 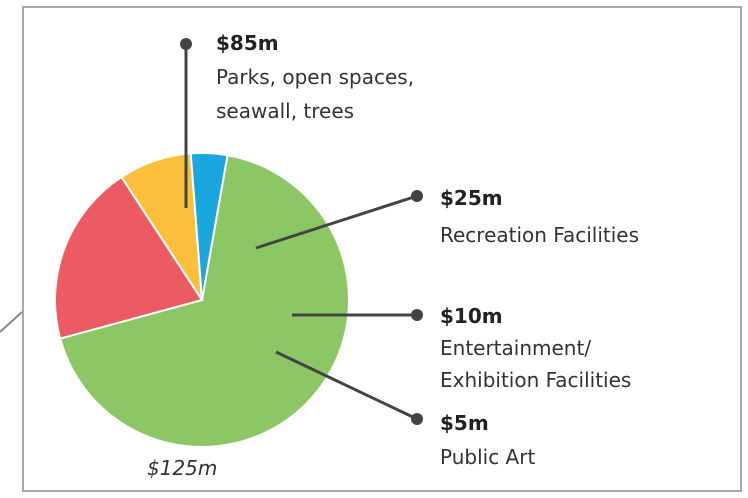 What do you see at coordinates (535, 380) in the screenshot?
I see `slice-description-label: Exhibition Facilities` at bounding box center [535, 380].